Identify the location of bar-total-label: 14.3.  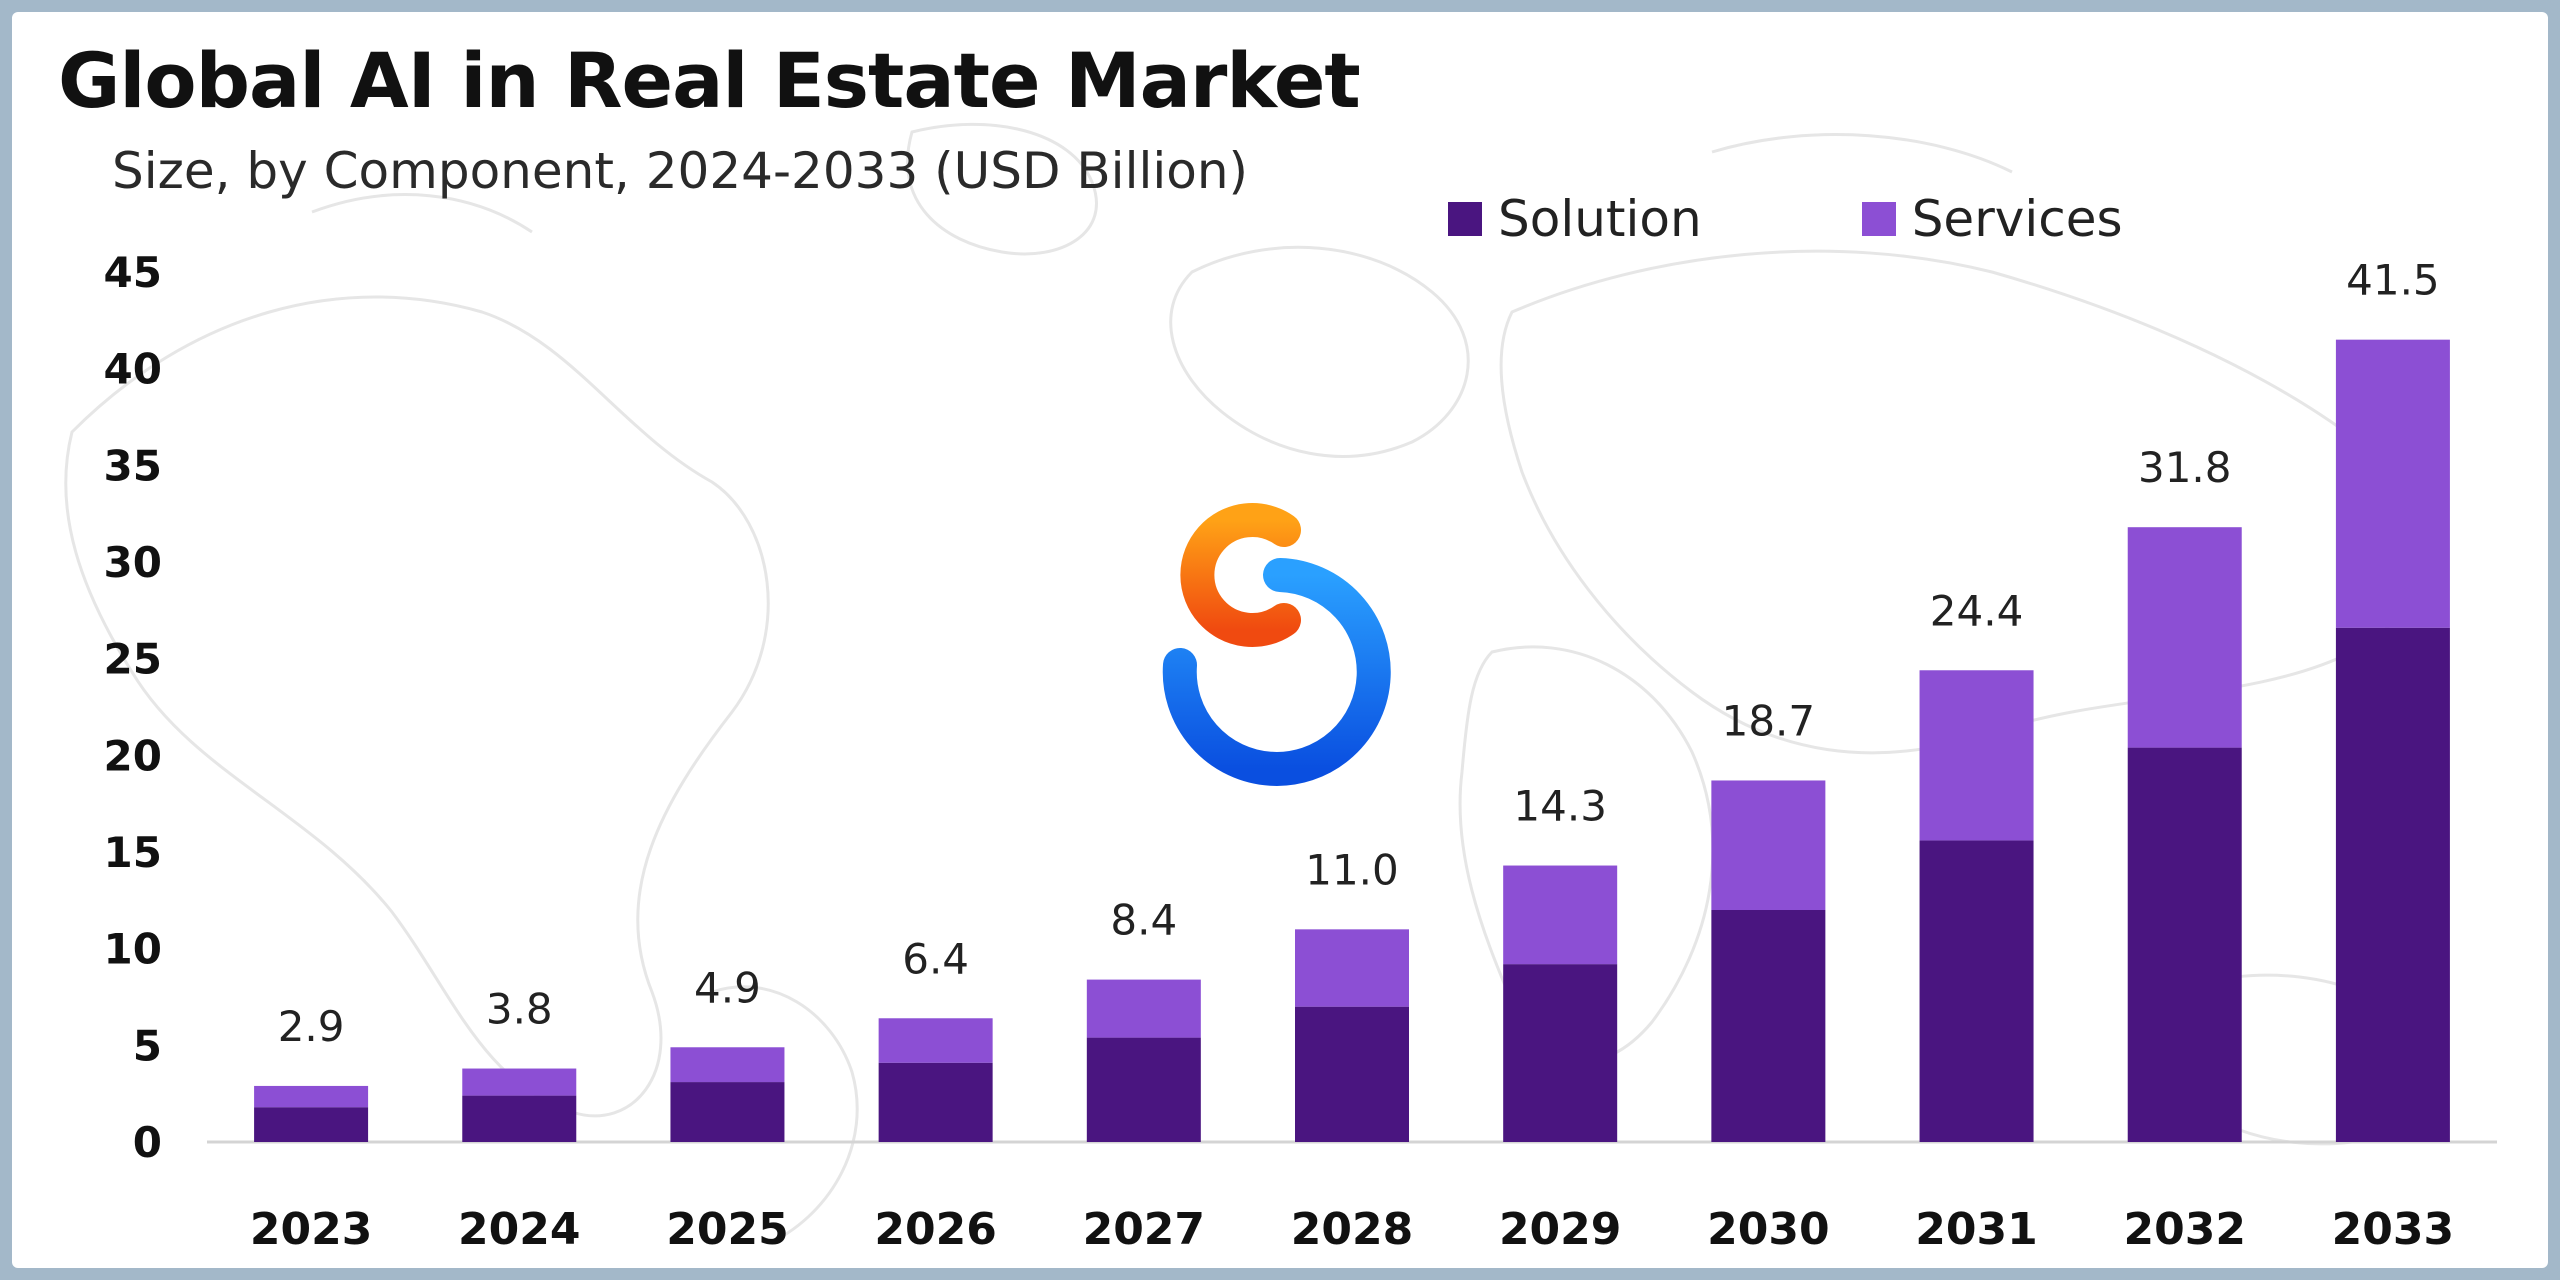
(1560, 806).